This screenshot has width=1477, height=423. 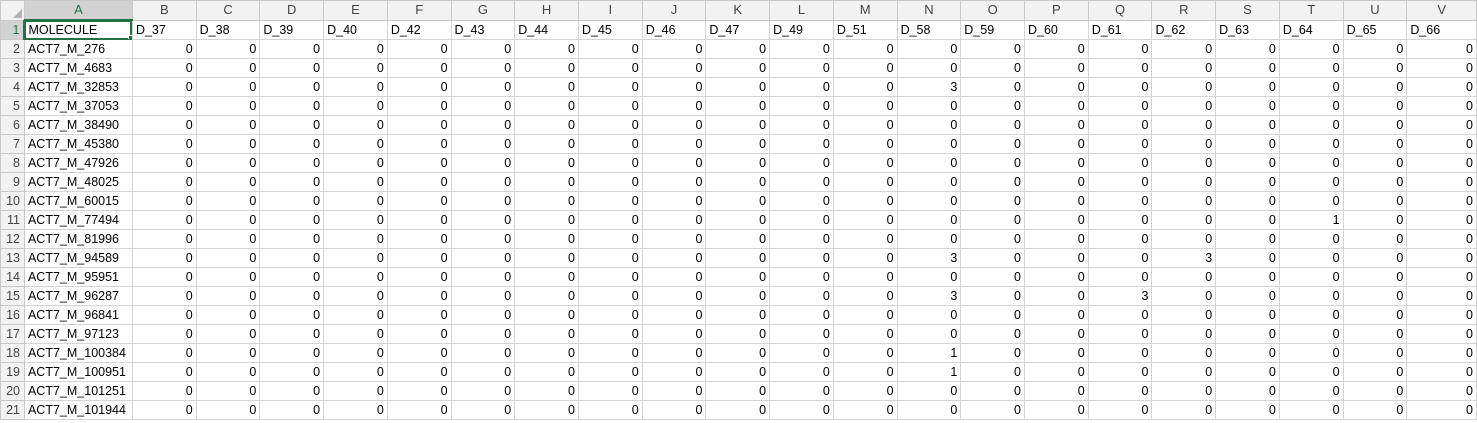 I want to click on cell-c3: 0, so click(x=228, y=68).